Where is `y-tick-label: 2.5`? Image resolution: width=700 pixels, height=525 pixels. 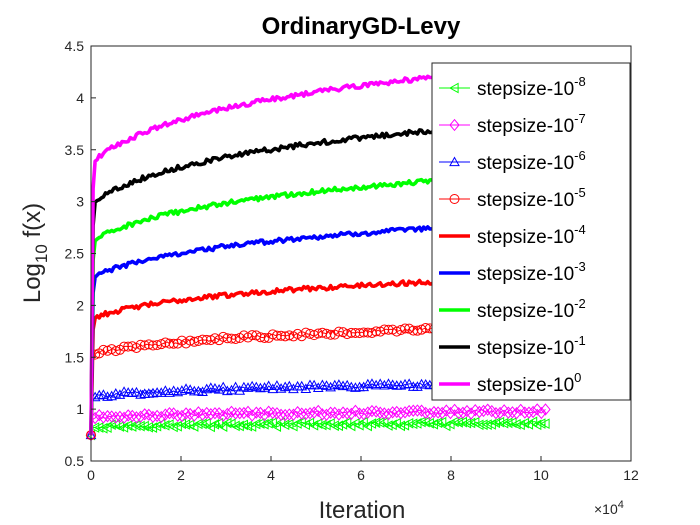 y-tick-label: 2.5 is located at coordinates (75, 254).